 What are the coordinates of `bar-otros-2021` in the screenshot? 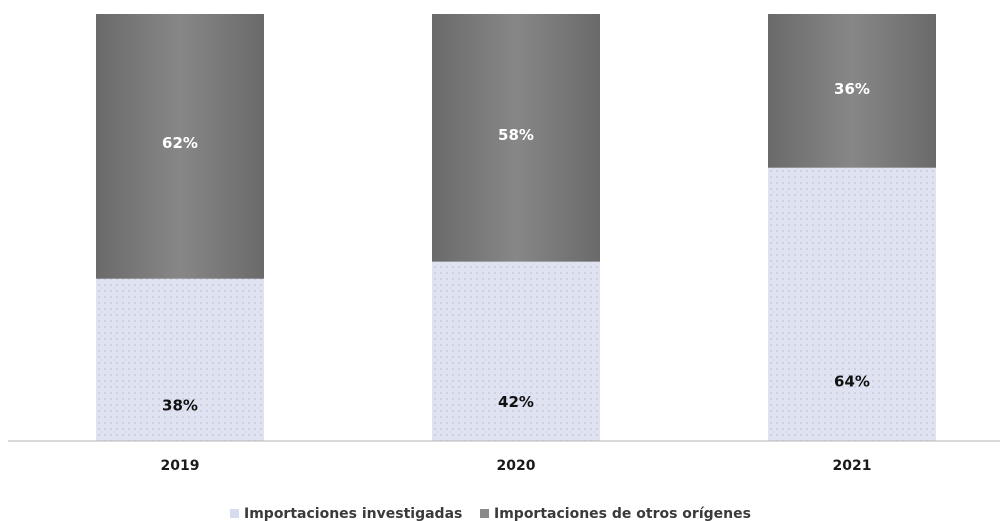 It's located at (852, 91).